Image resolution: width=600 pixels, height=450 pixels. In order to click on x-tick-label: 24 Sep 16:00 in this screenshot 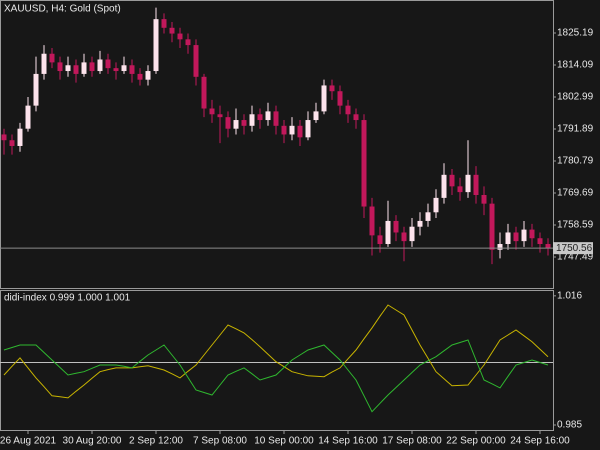, I will do `click(540, 441)`.